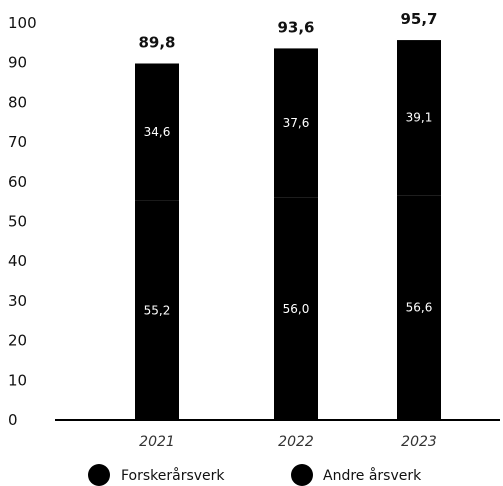 The image size is (503, 486). I want to click on legend-marker-andre-arsverk, so click(302, 475).